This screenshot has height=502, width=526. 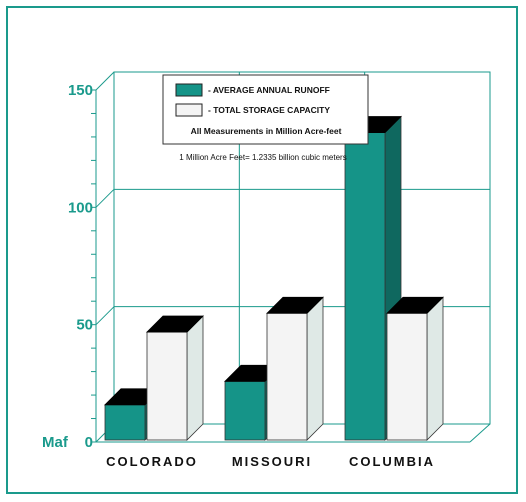 I want to click on legend-note: All Measurements in Million Acre-feet, so click(x=266, y=131).